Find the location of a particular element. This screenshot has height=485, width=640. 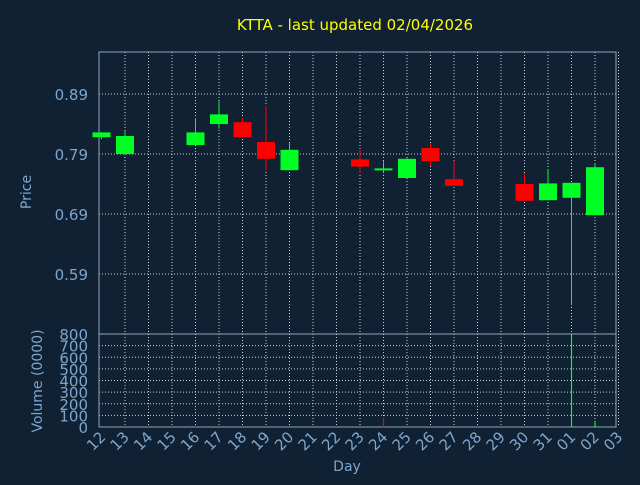

price-axis-label: Price is located at coordinates (27, 192).